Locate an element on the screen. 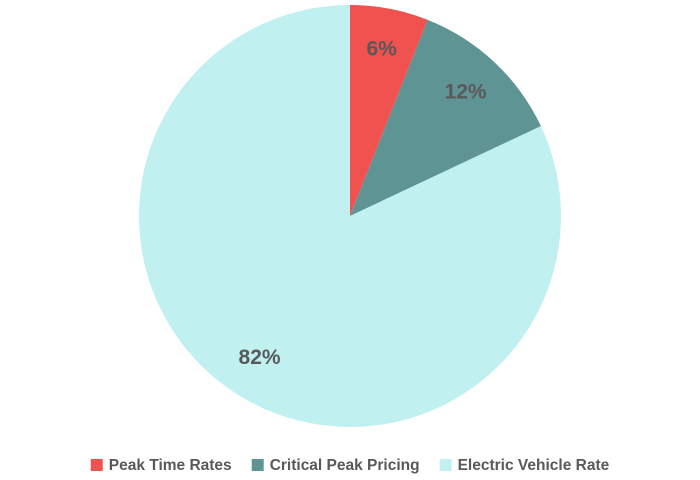  legend-label: Electric Vehicle Rate is located at coordinates (534, 465).